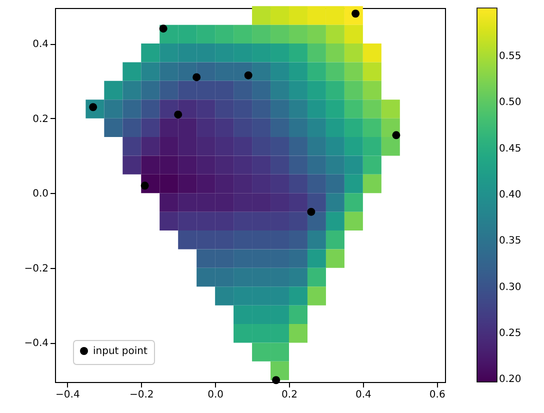 This screenshot has width=544, height=413. I want to click on x-tick-label: −0.2, so click(141, 395).